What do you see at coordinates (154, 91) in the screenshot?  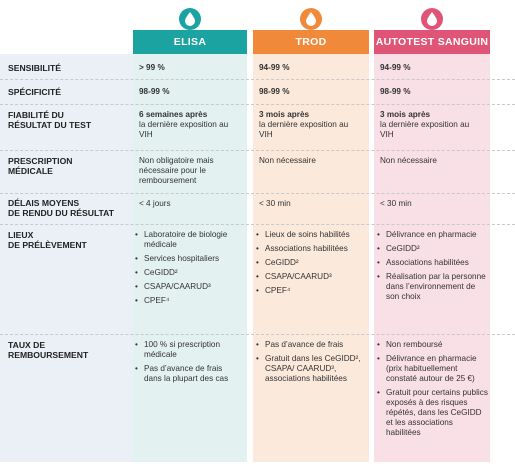 I see `elisa-specificite: 98-99 %` at bounding box center [154, 91].